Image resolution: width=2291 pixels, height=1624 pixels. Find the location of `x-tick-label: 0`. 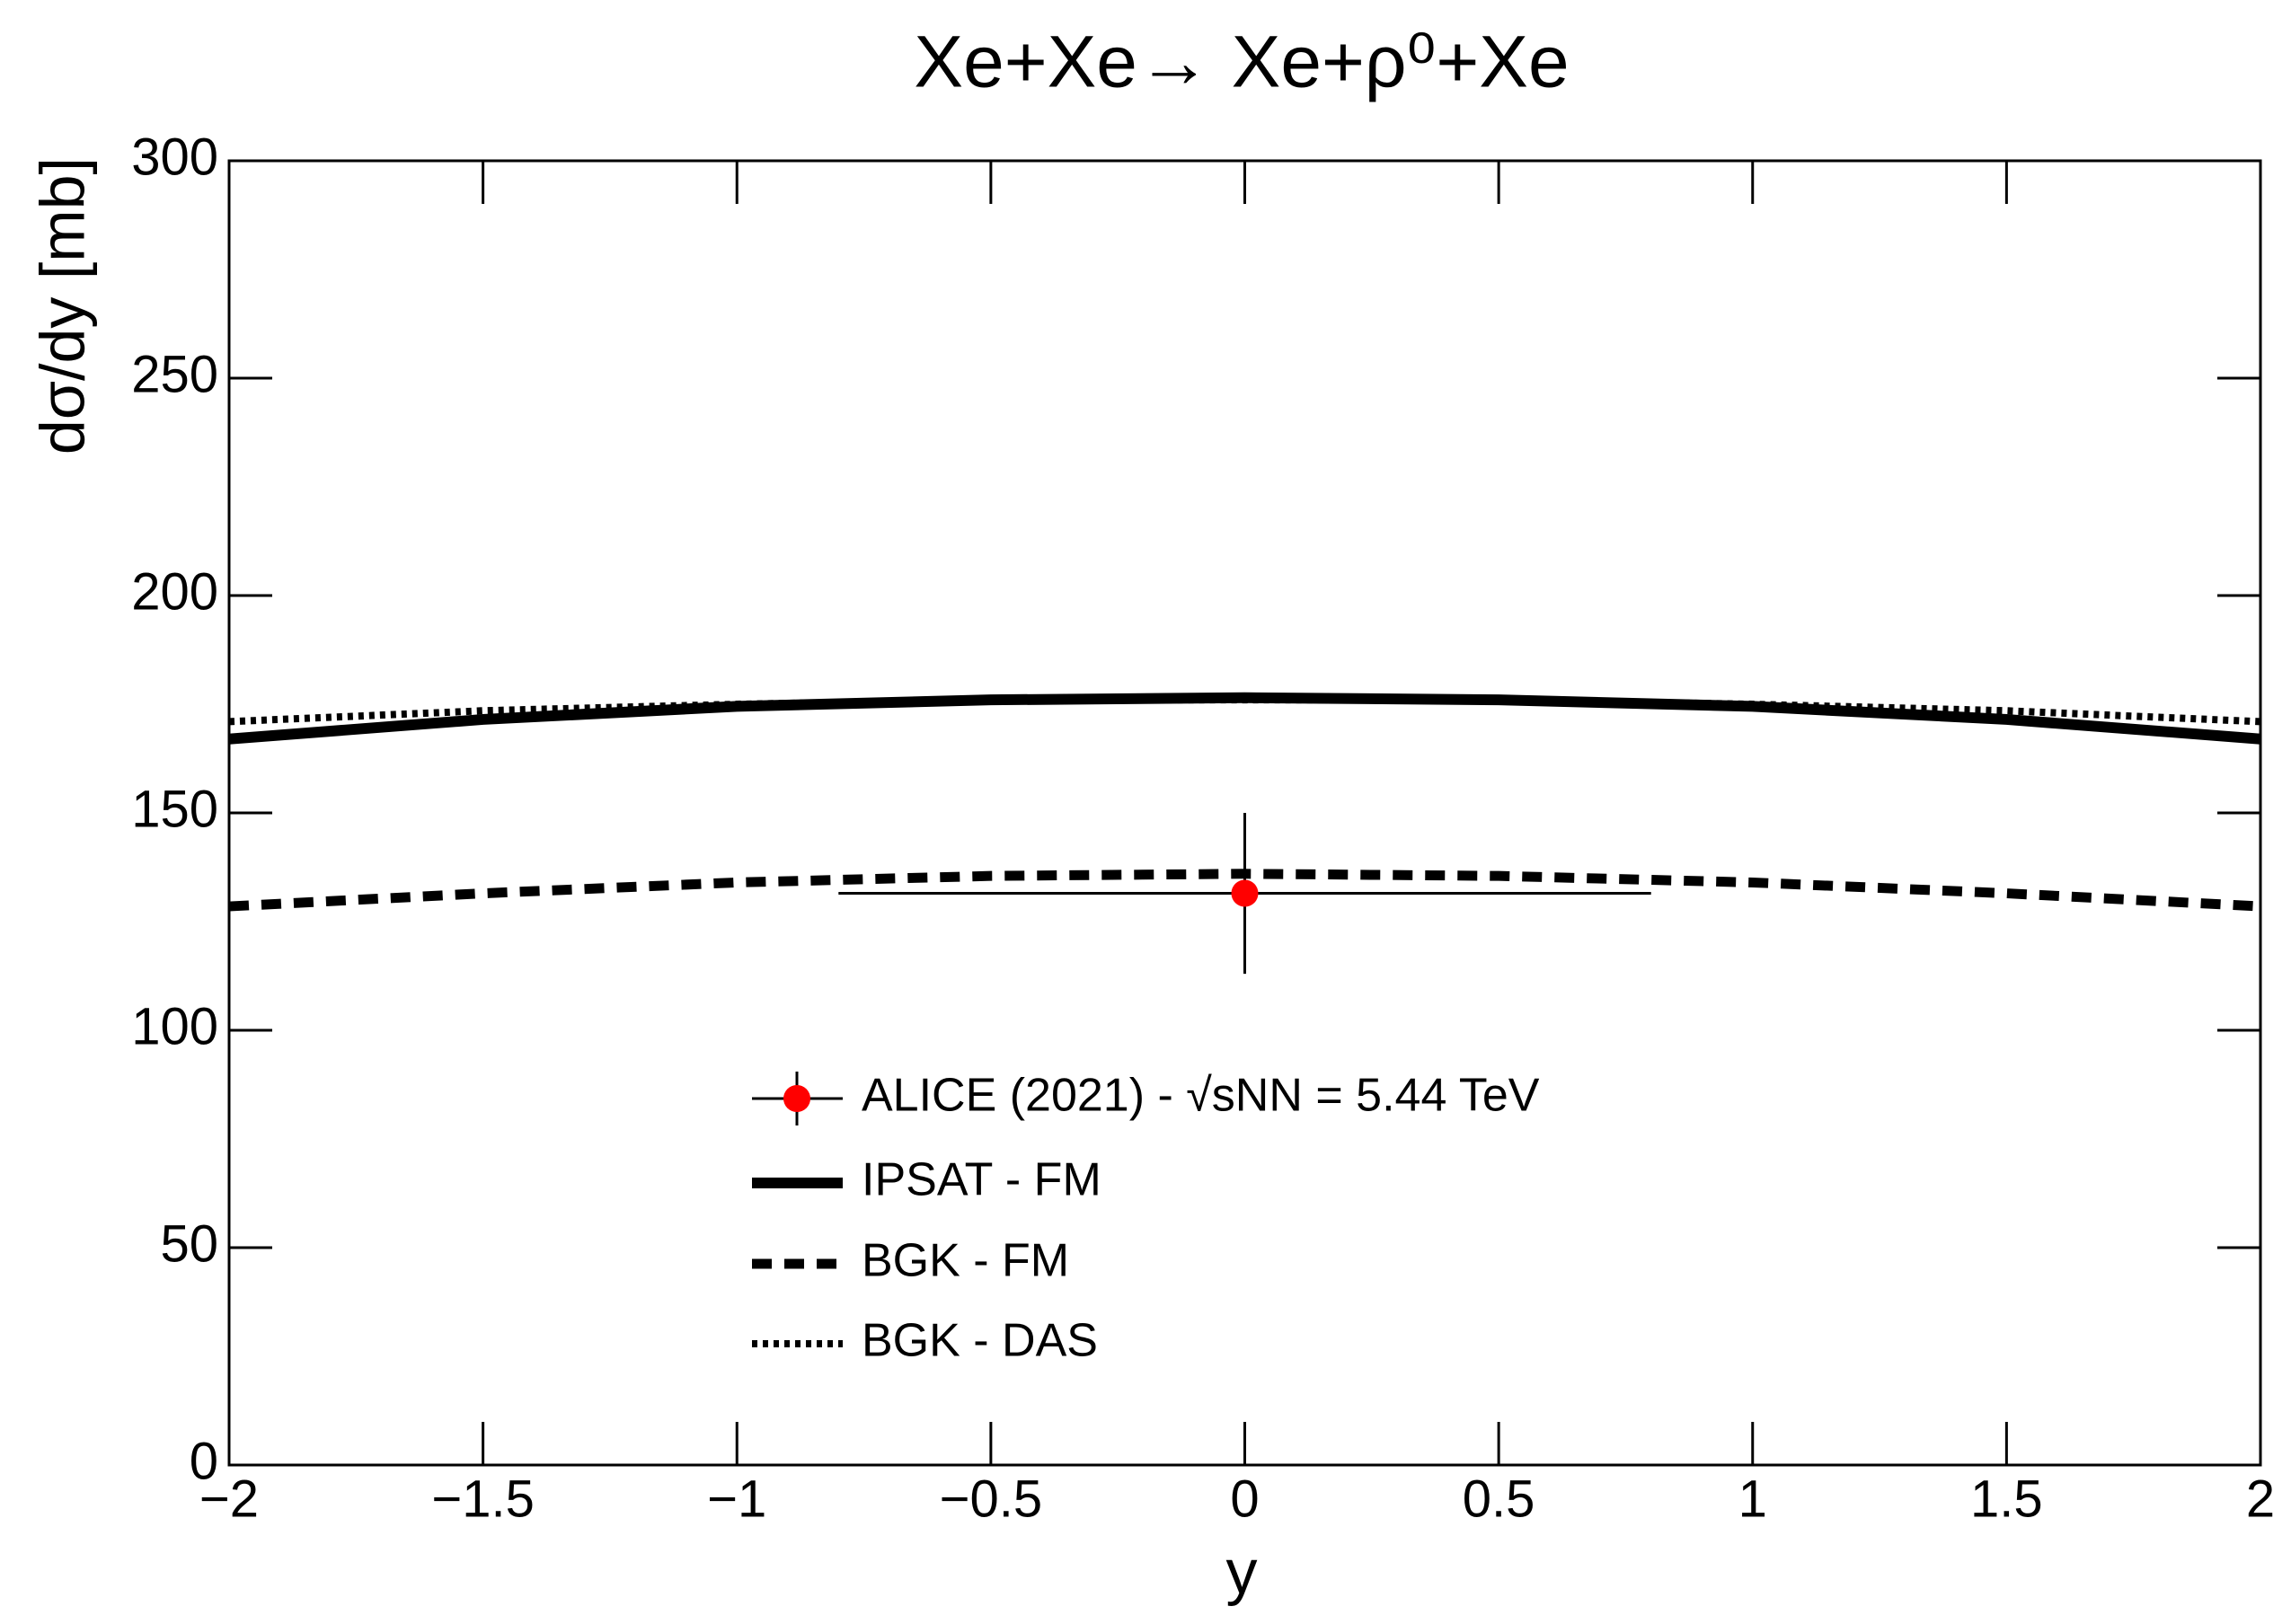

x-tick-label: 0 is located at coordinates (1244, 1499).